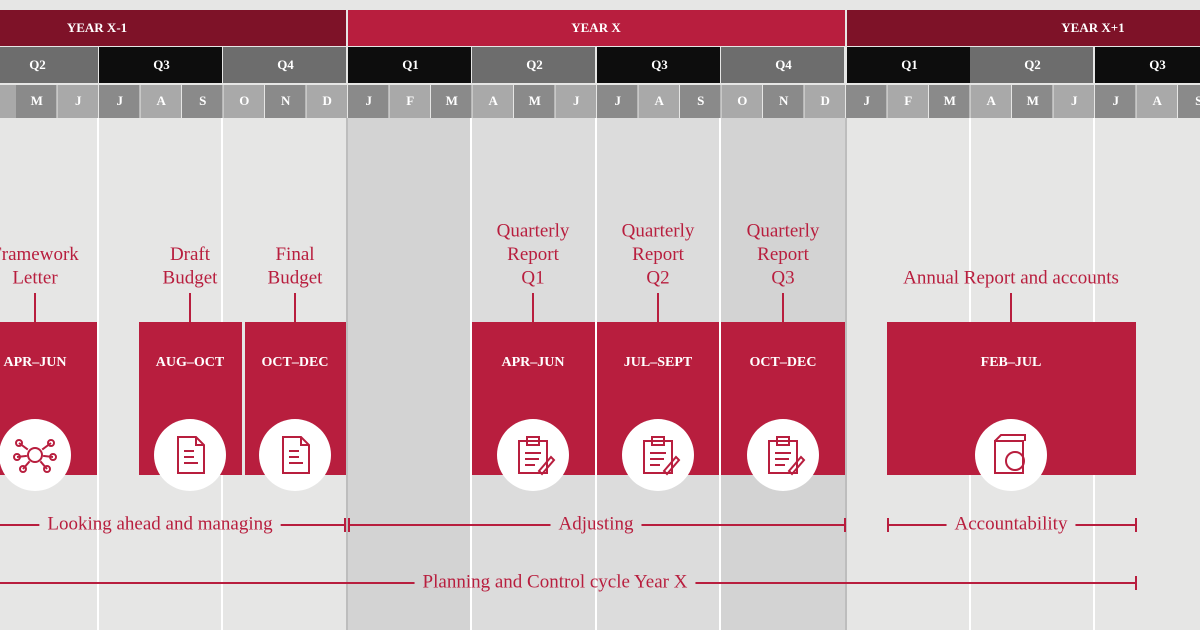 The height and width of the screenshot is (630, 1200). Describe the element at coordinates (782, 277) in the screenshot. I see `event-label: Q3` at that location.